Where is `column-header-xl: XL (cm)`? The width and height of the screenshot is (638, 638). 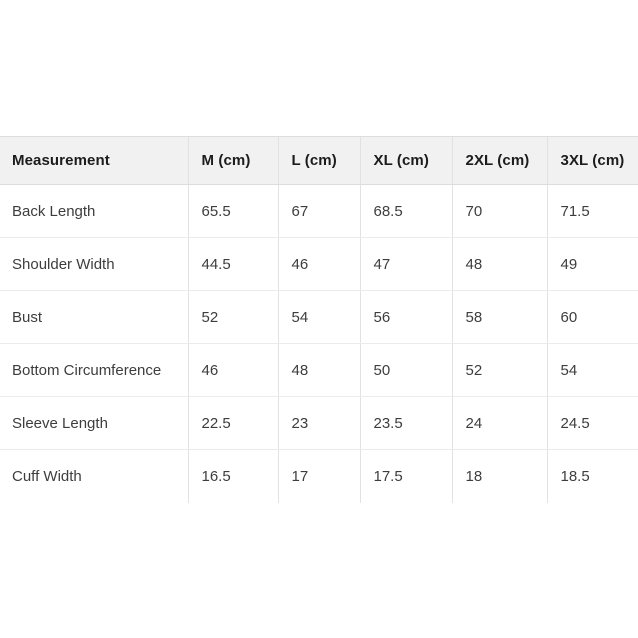
column-header-xl: XL (cm) is located at coordinates (405, 160).